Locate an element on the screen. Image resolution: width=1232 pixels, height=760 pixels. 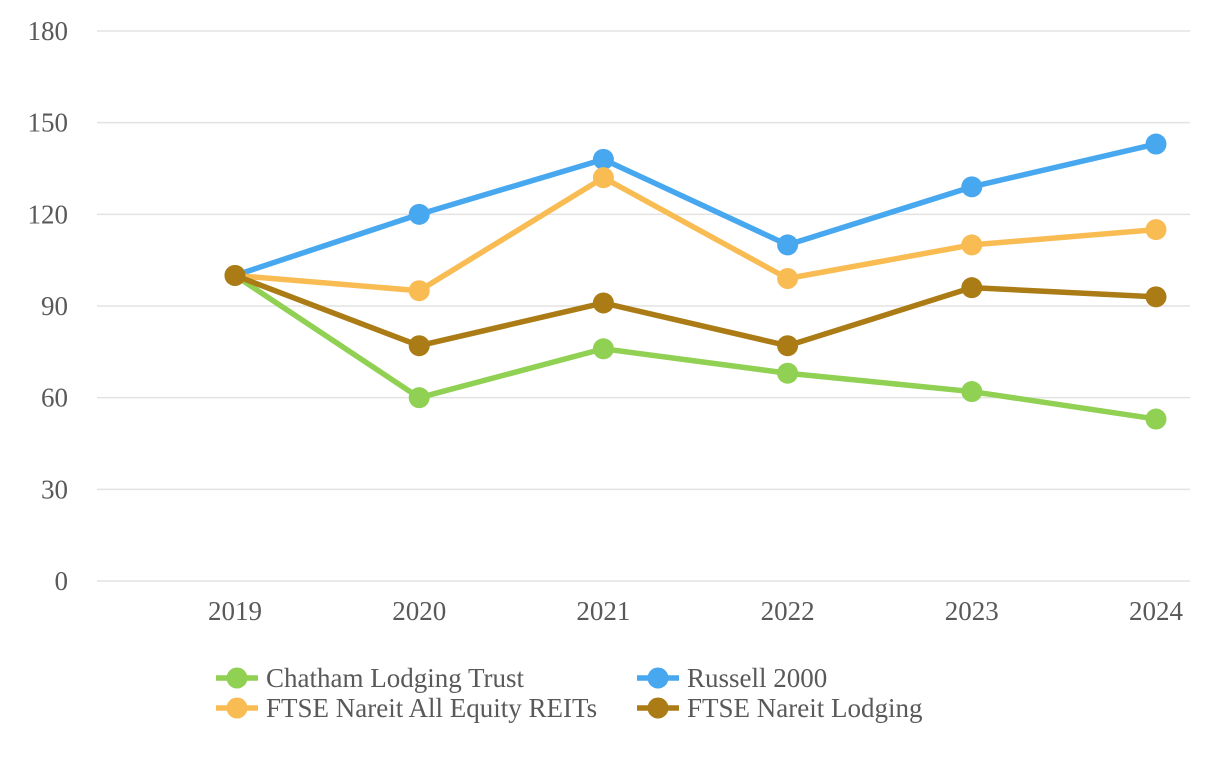
legend-label: Russell 2000 is located at coordinates (757, 678).